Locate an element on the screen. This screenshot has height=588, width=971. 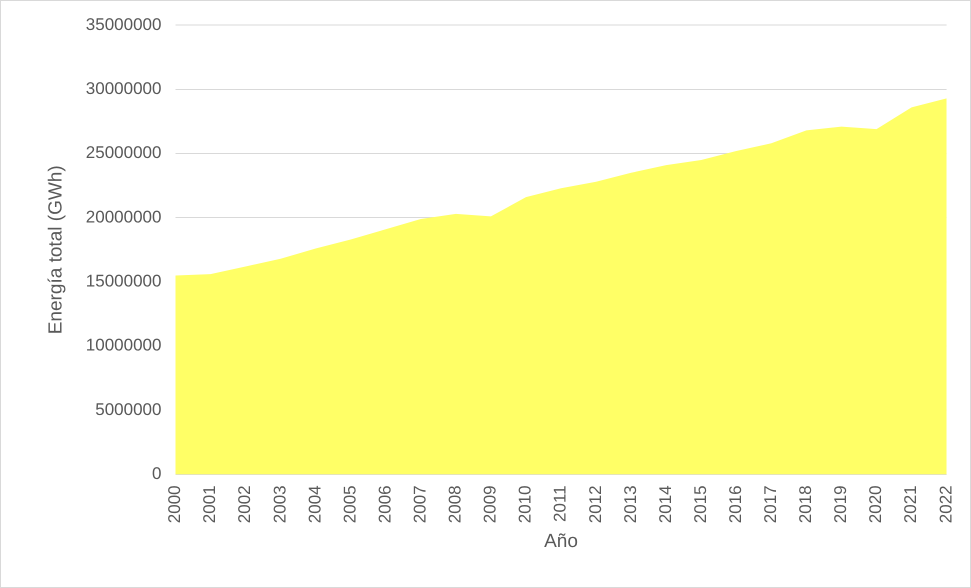
x-tick-label: 2022 is located at coordinates (946, 504).